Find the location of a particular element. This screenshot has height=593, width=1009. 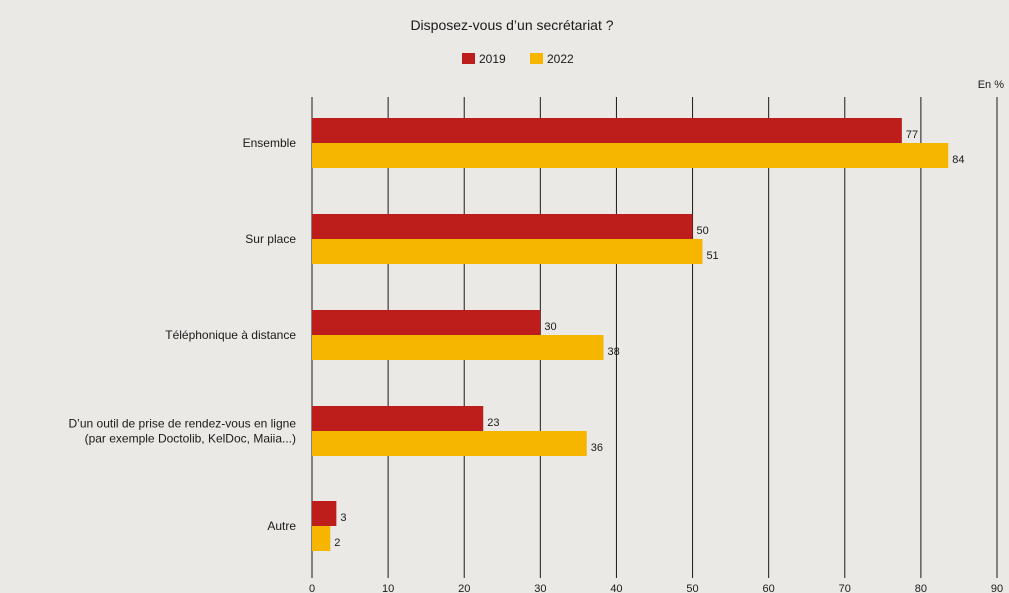

x-tick-label: 10 is located at coordinates (388, 588).